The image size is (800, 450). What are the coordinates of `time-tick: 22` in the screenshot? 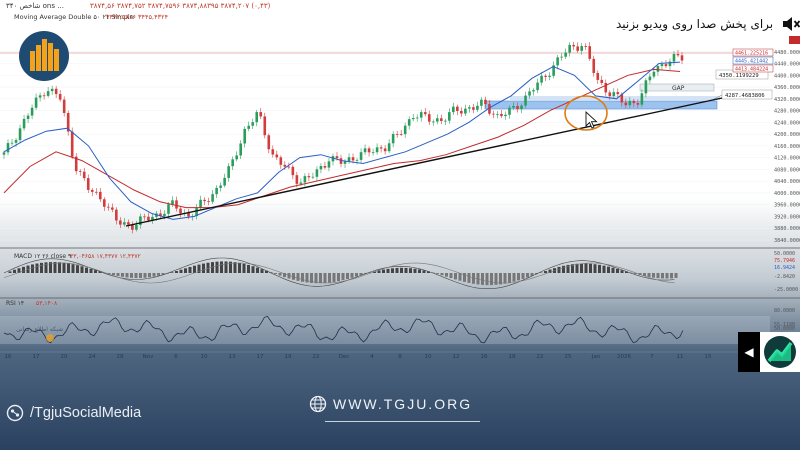 It's located at (540, 357).